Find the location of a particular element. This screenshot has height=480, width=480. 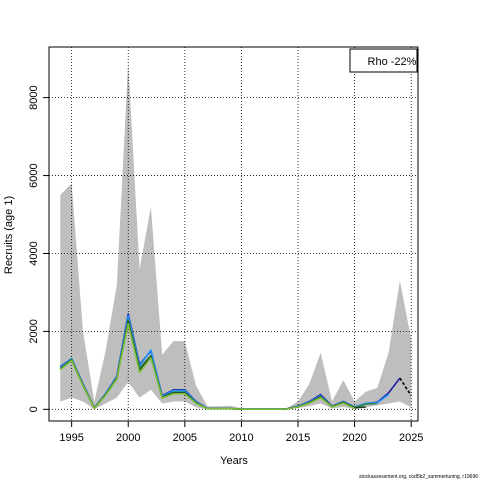

y-axis: 0 2000 4000 6000 8000 is located at coordinates (38, 248).